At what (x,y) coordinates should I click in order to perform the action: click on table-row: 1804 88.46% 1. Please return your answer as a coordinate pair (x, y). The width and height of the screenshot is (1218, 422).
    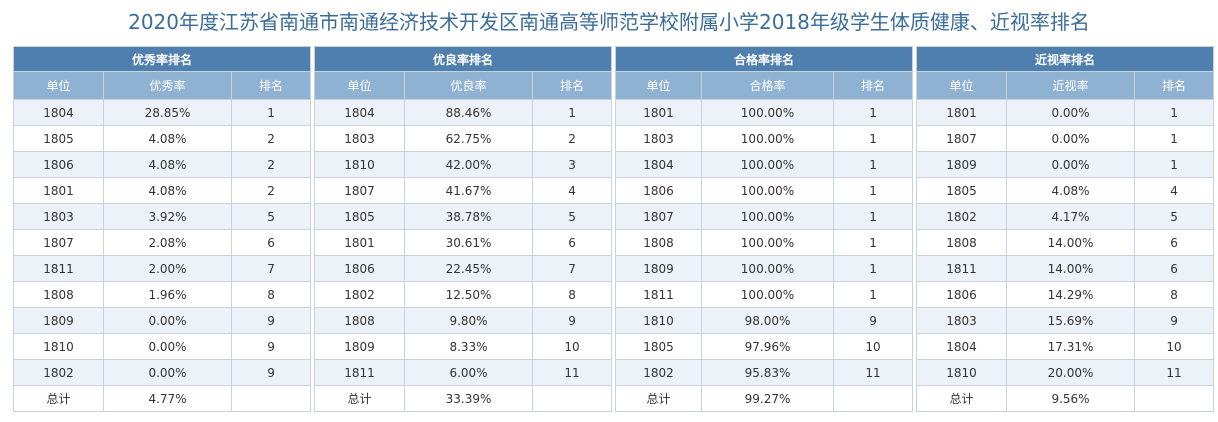
    Looking at the image, I should click on (463, 112).